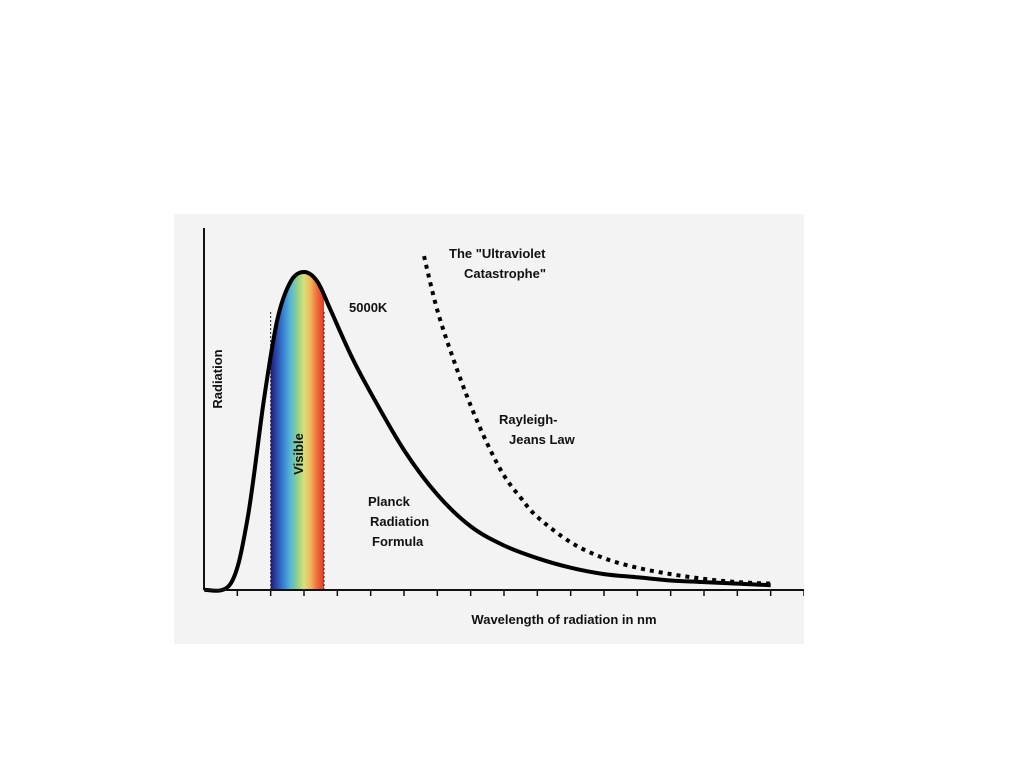  What do you see at coordinates (520, 593) in the screenshot?
I see `x-axis-ticks` at bounding box center [520, 593].